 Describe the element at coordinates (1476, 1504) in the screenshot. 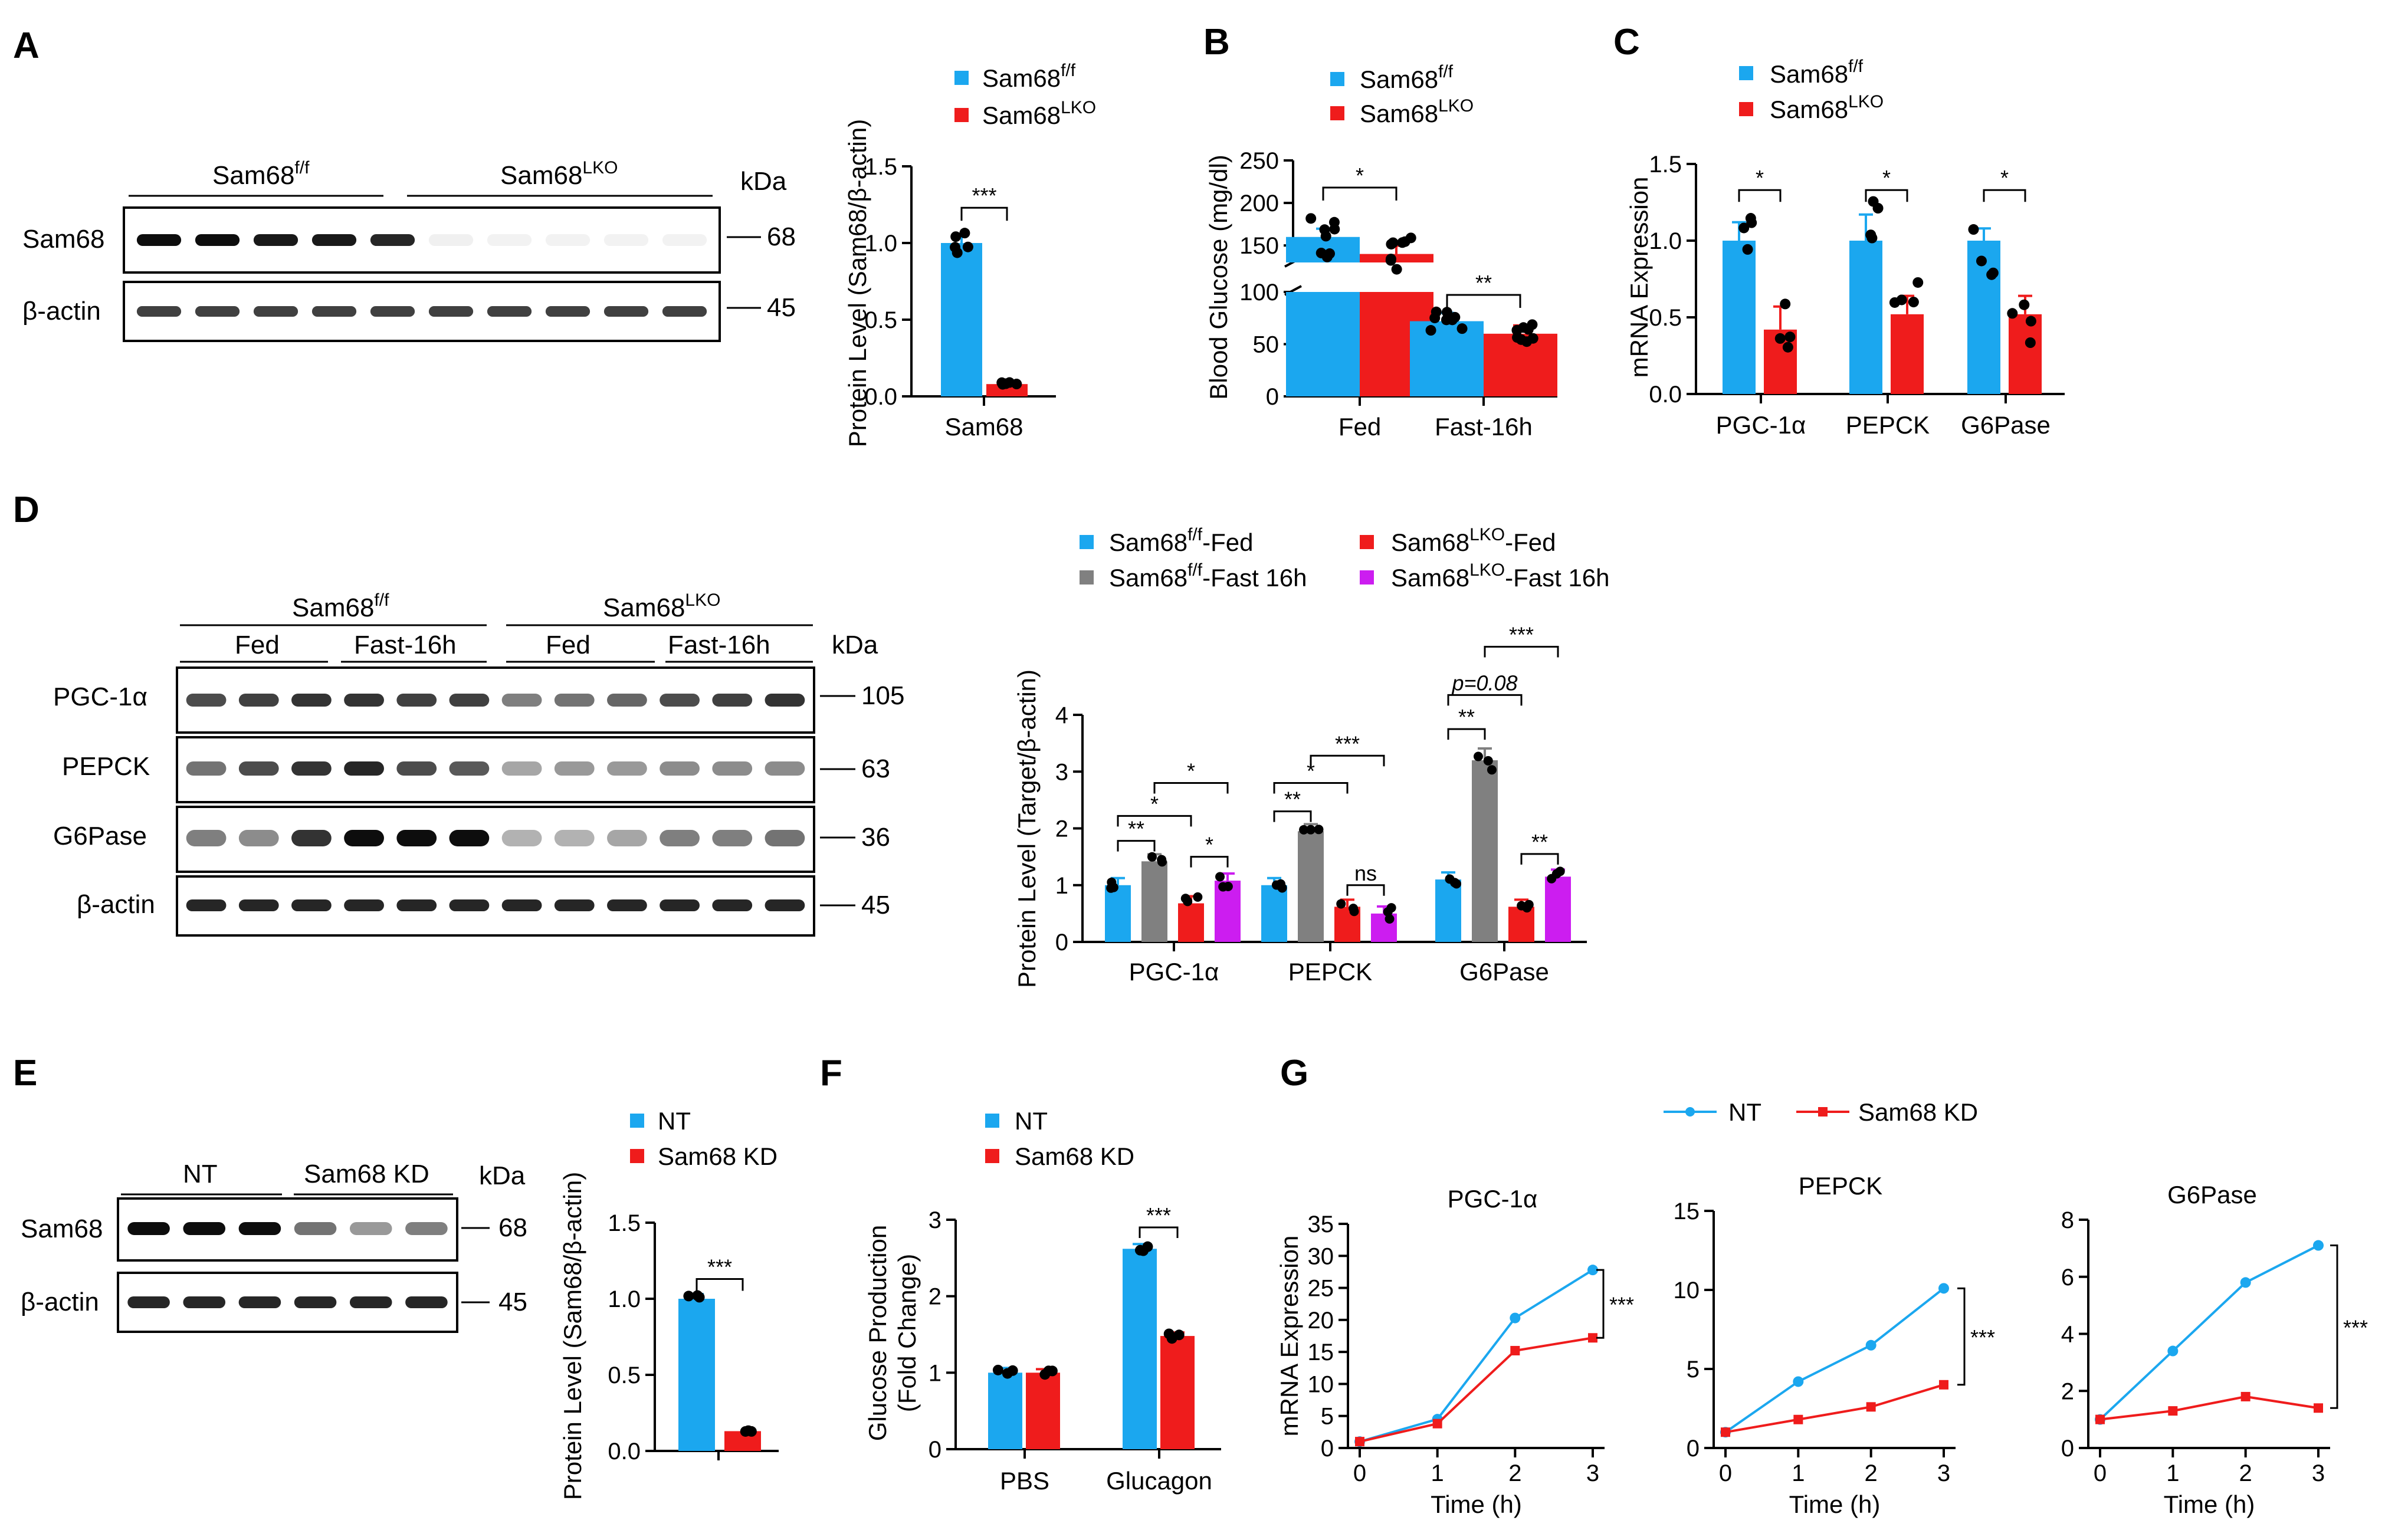

I see `x-axis-title: Time (h)` at that location.